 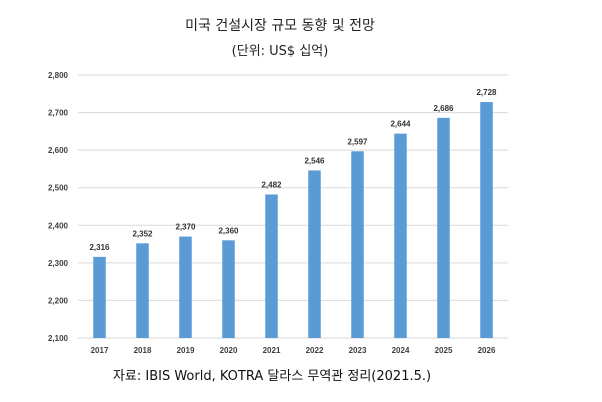 I want to click on bar-2023, so click(x=357, y=244).